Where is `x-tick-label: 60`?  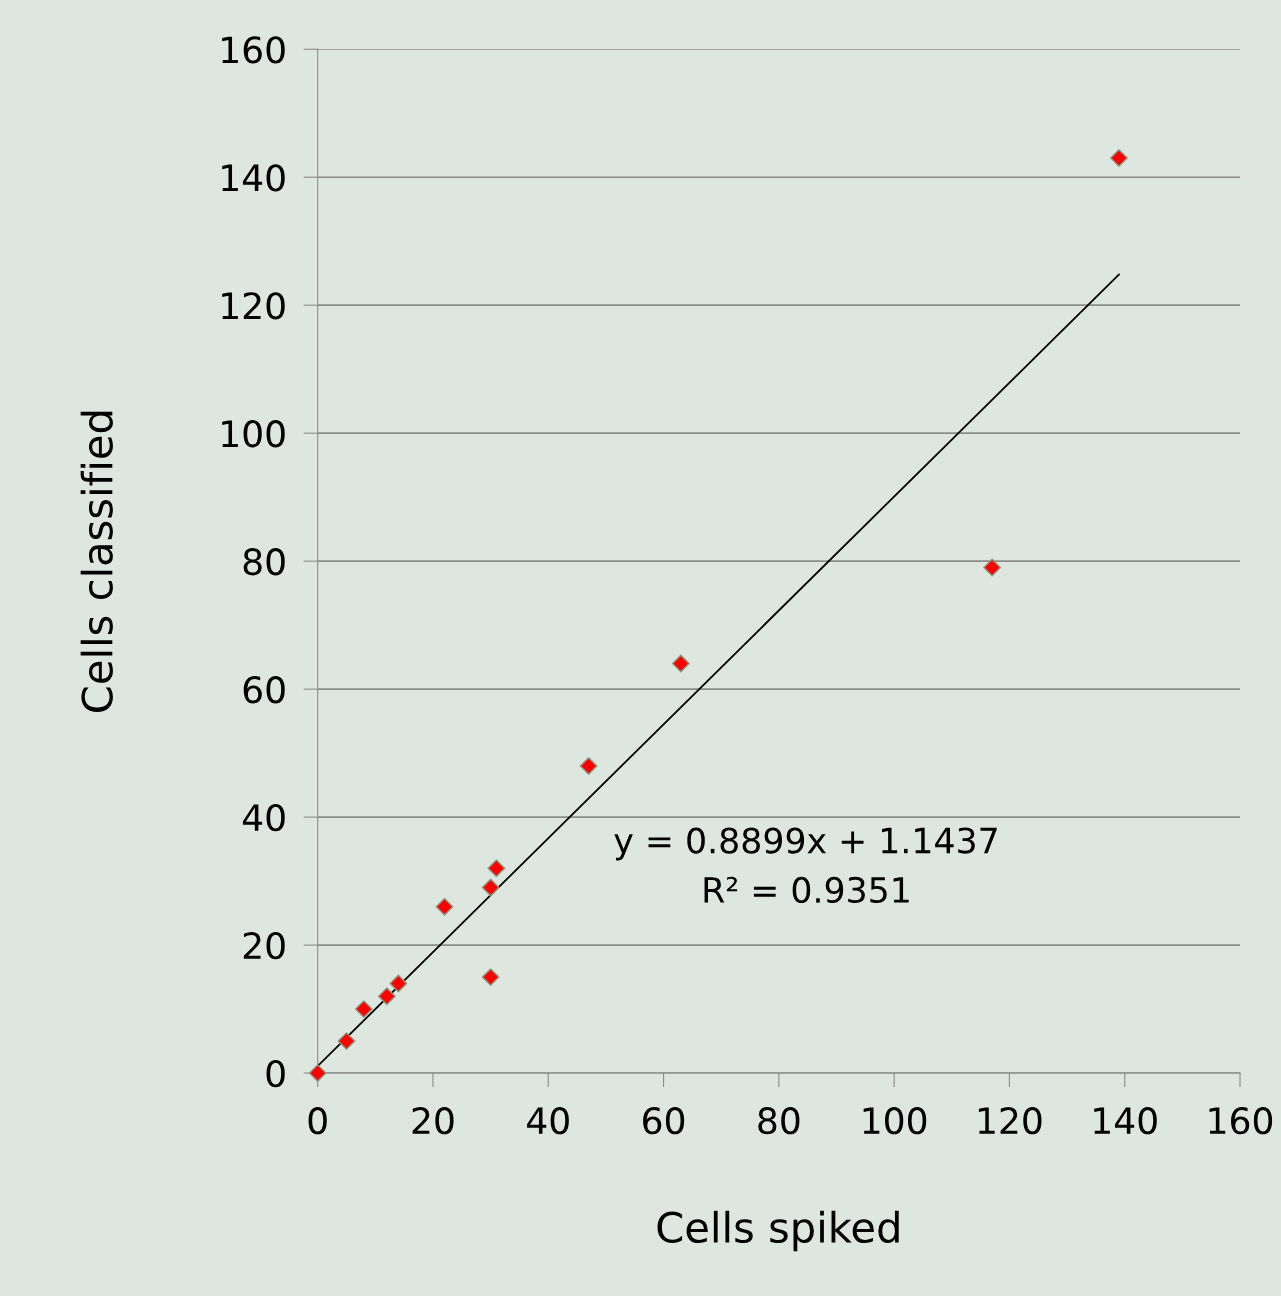
x-tick-label: 60 is located at coordinates (664, 1121).